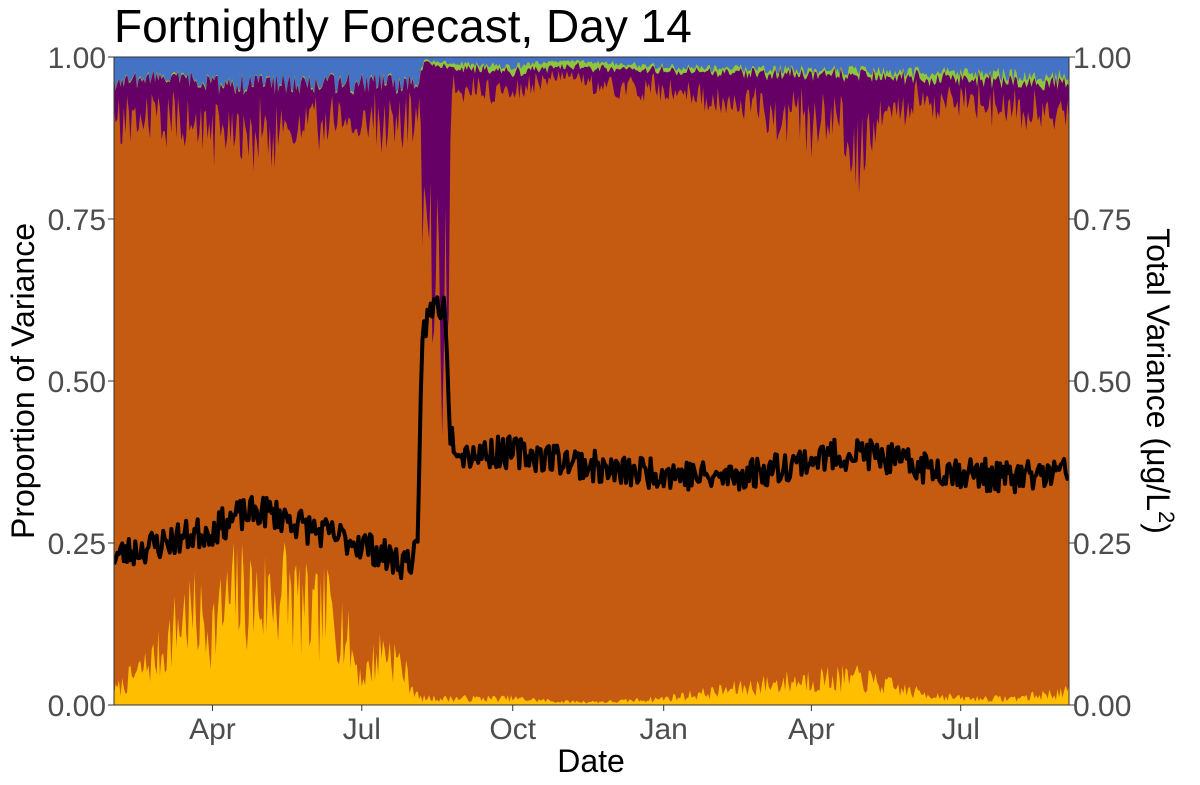  Describe the element at coordinates (584, 725) in the screenshot. I see `x-axis: Apr Jul Oct Jan Apr Jul` at that location.